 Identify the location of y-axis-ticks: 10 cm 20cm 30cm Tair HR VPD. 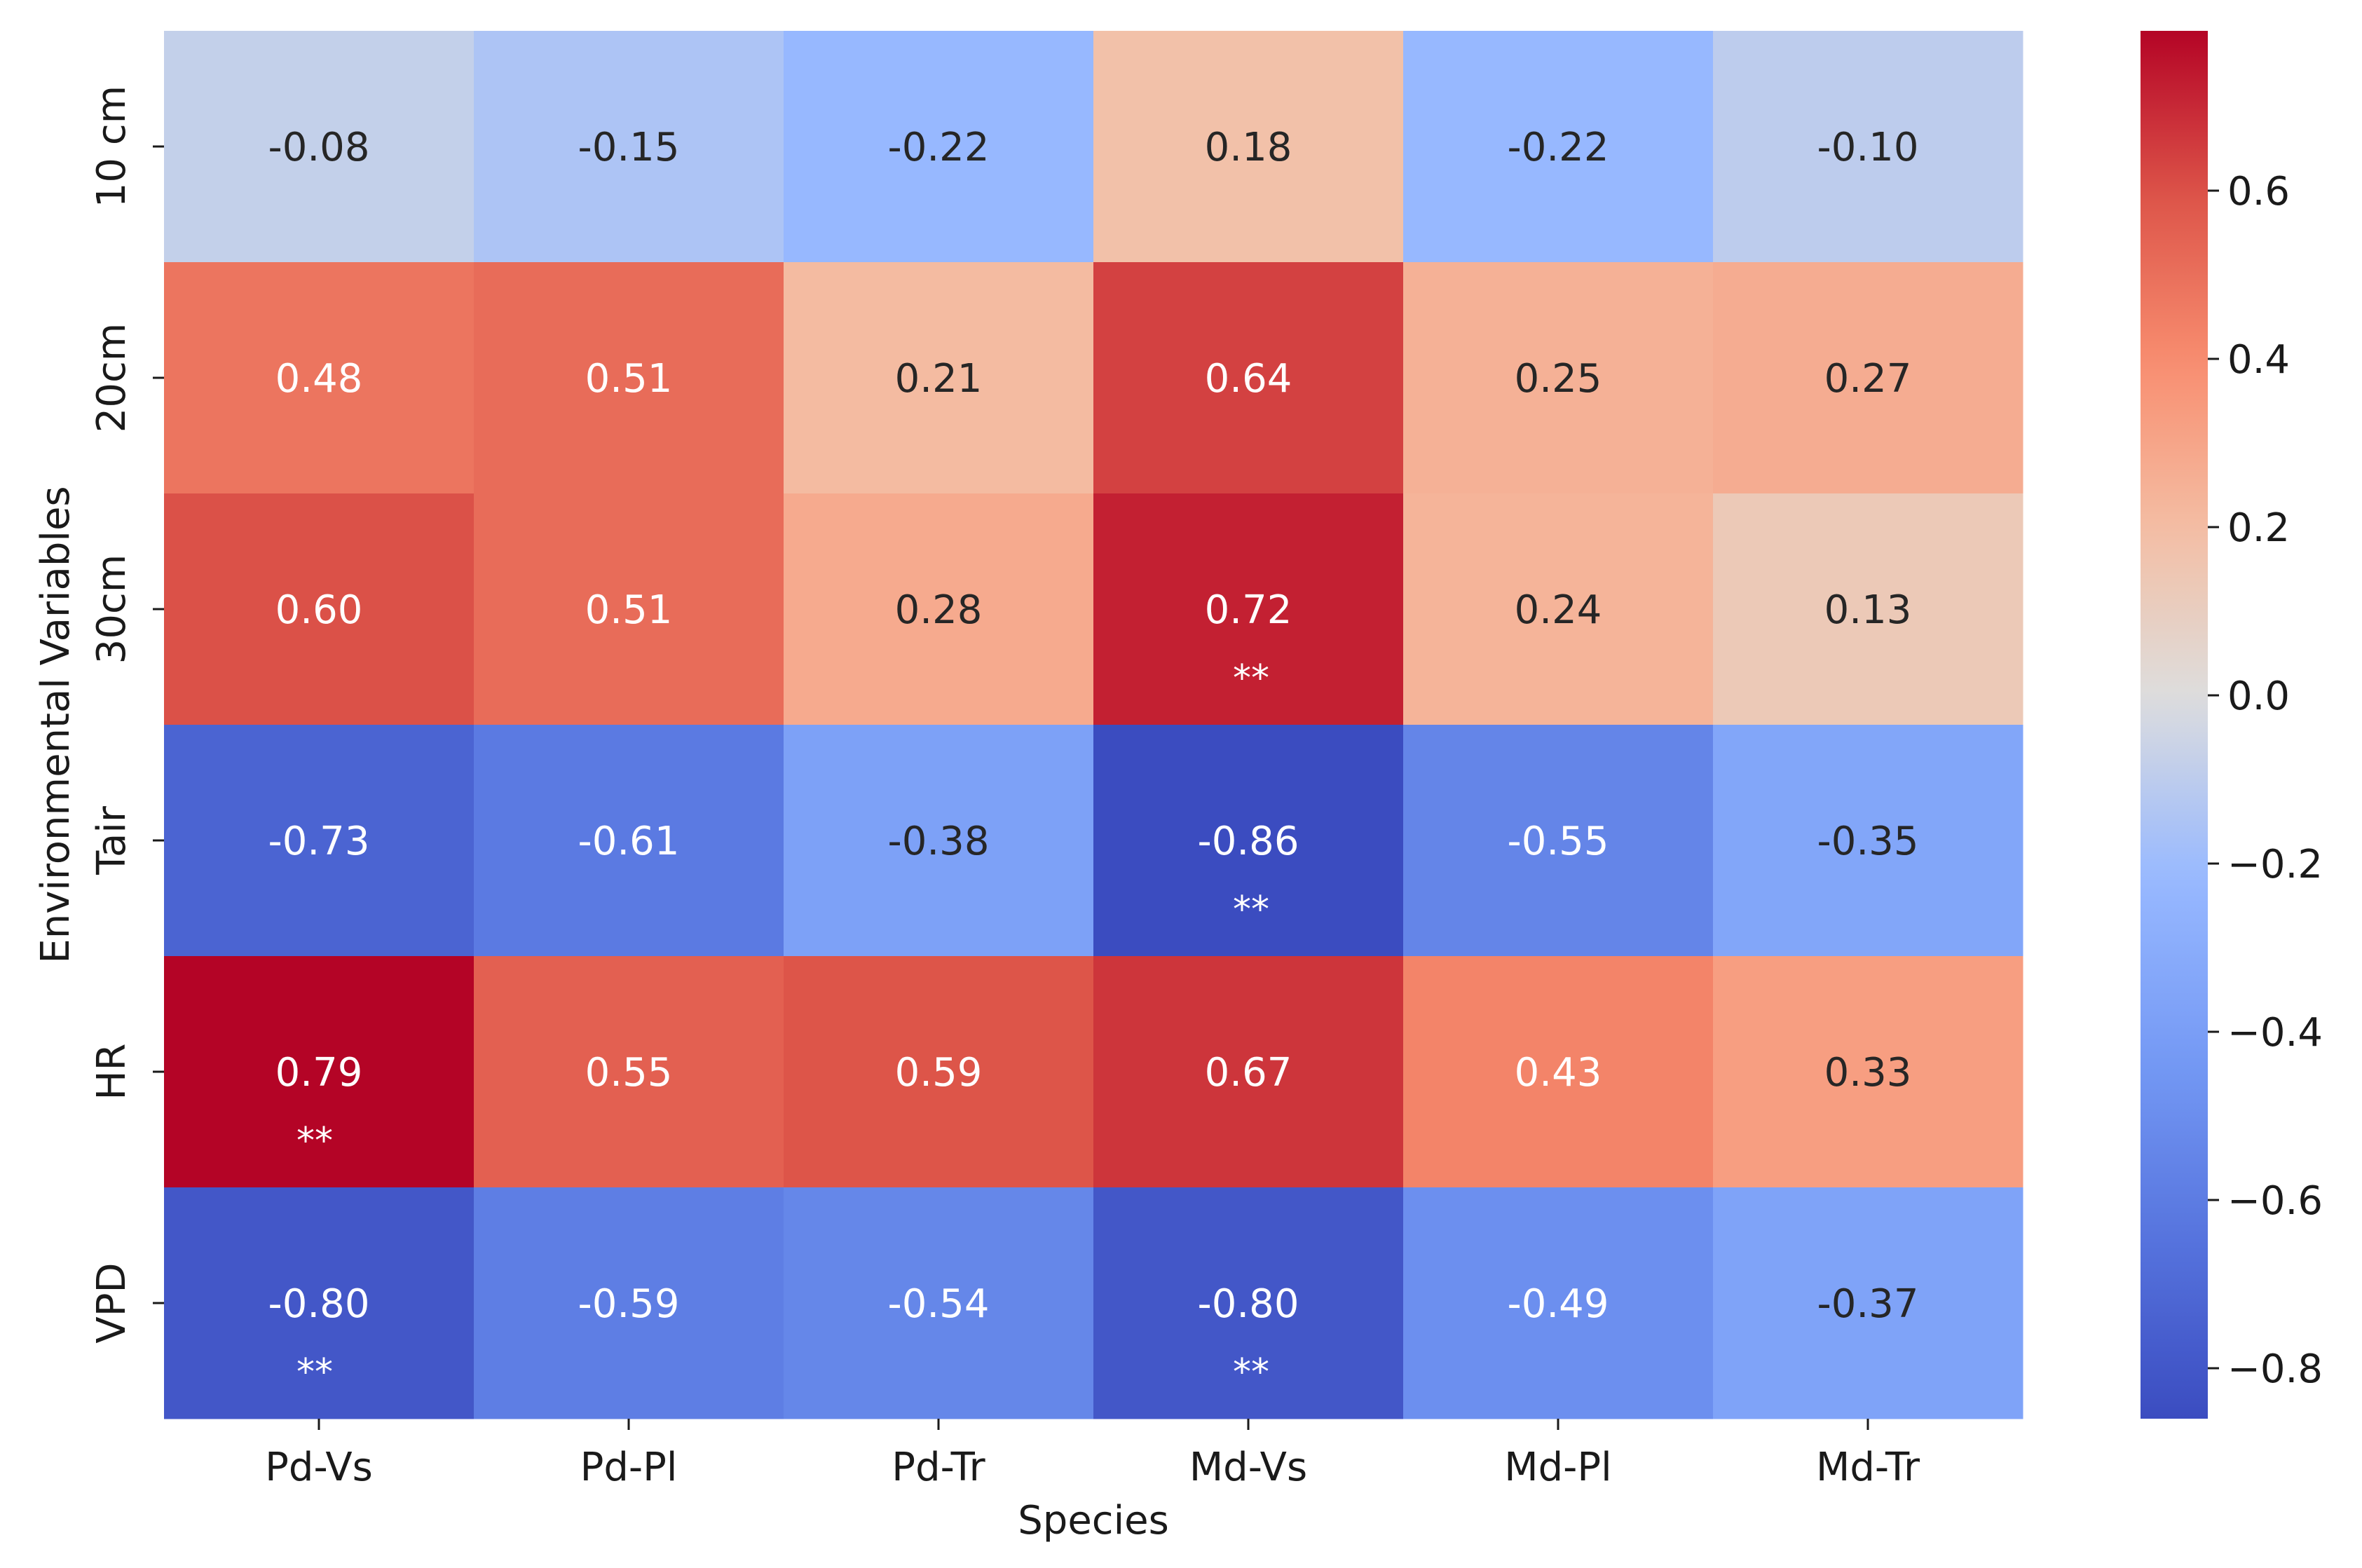
(127, 715).